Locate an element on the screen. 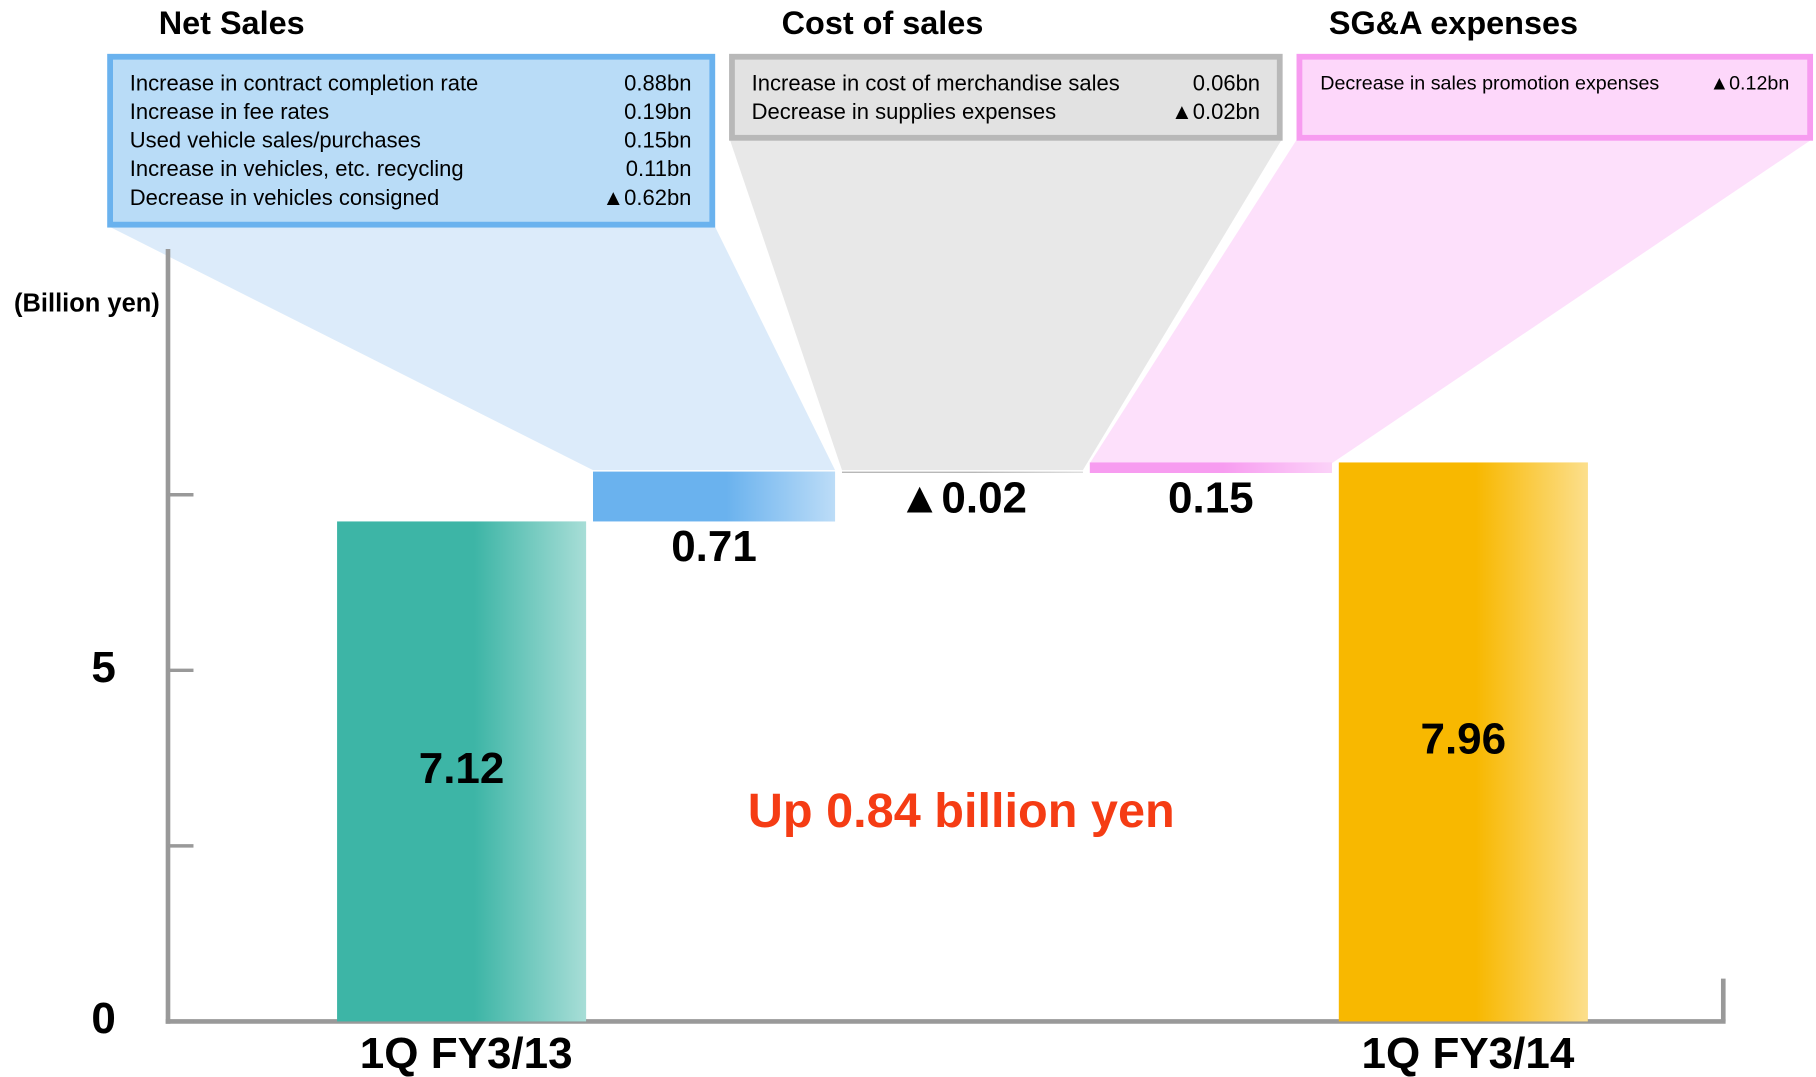 This screenshot has width=1816, height=1077. value-label: 0.71 is located at coordinates (714, 546).